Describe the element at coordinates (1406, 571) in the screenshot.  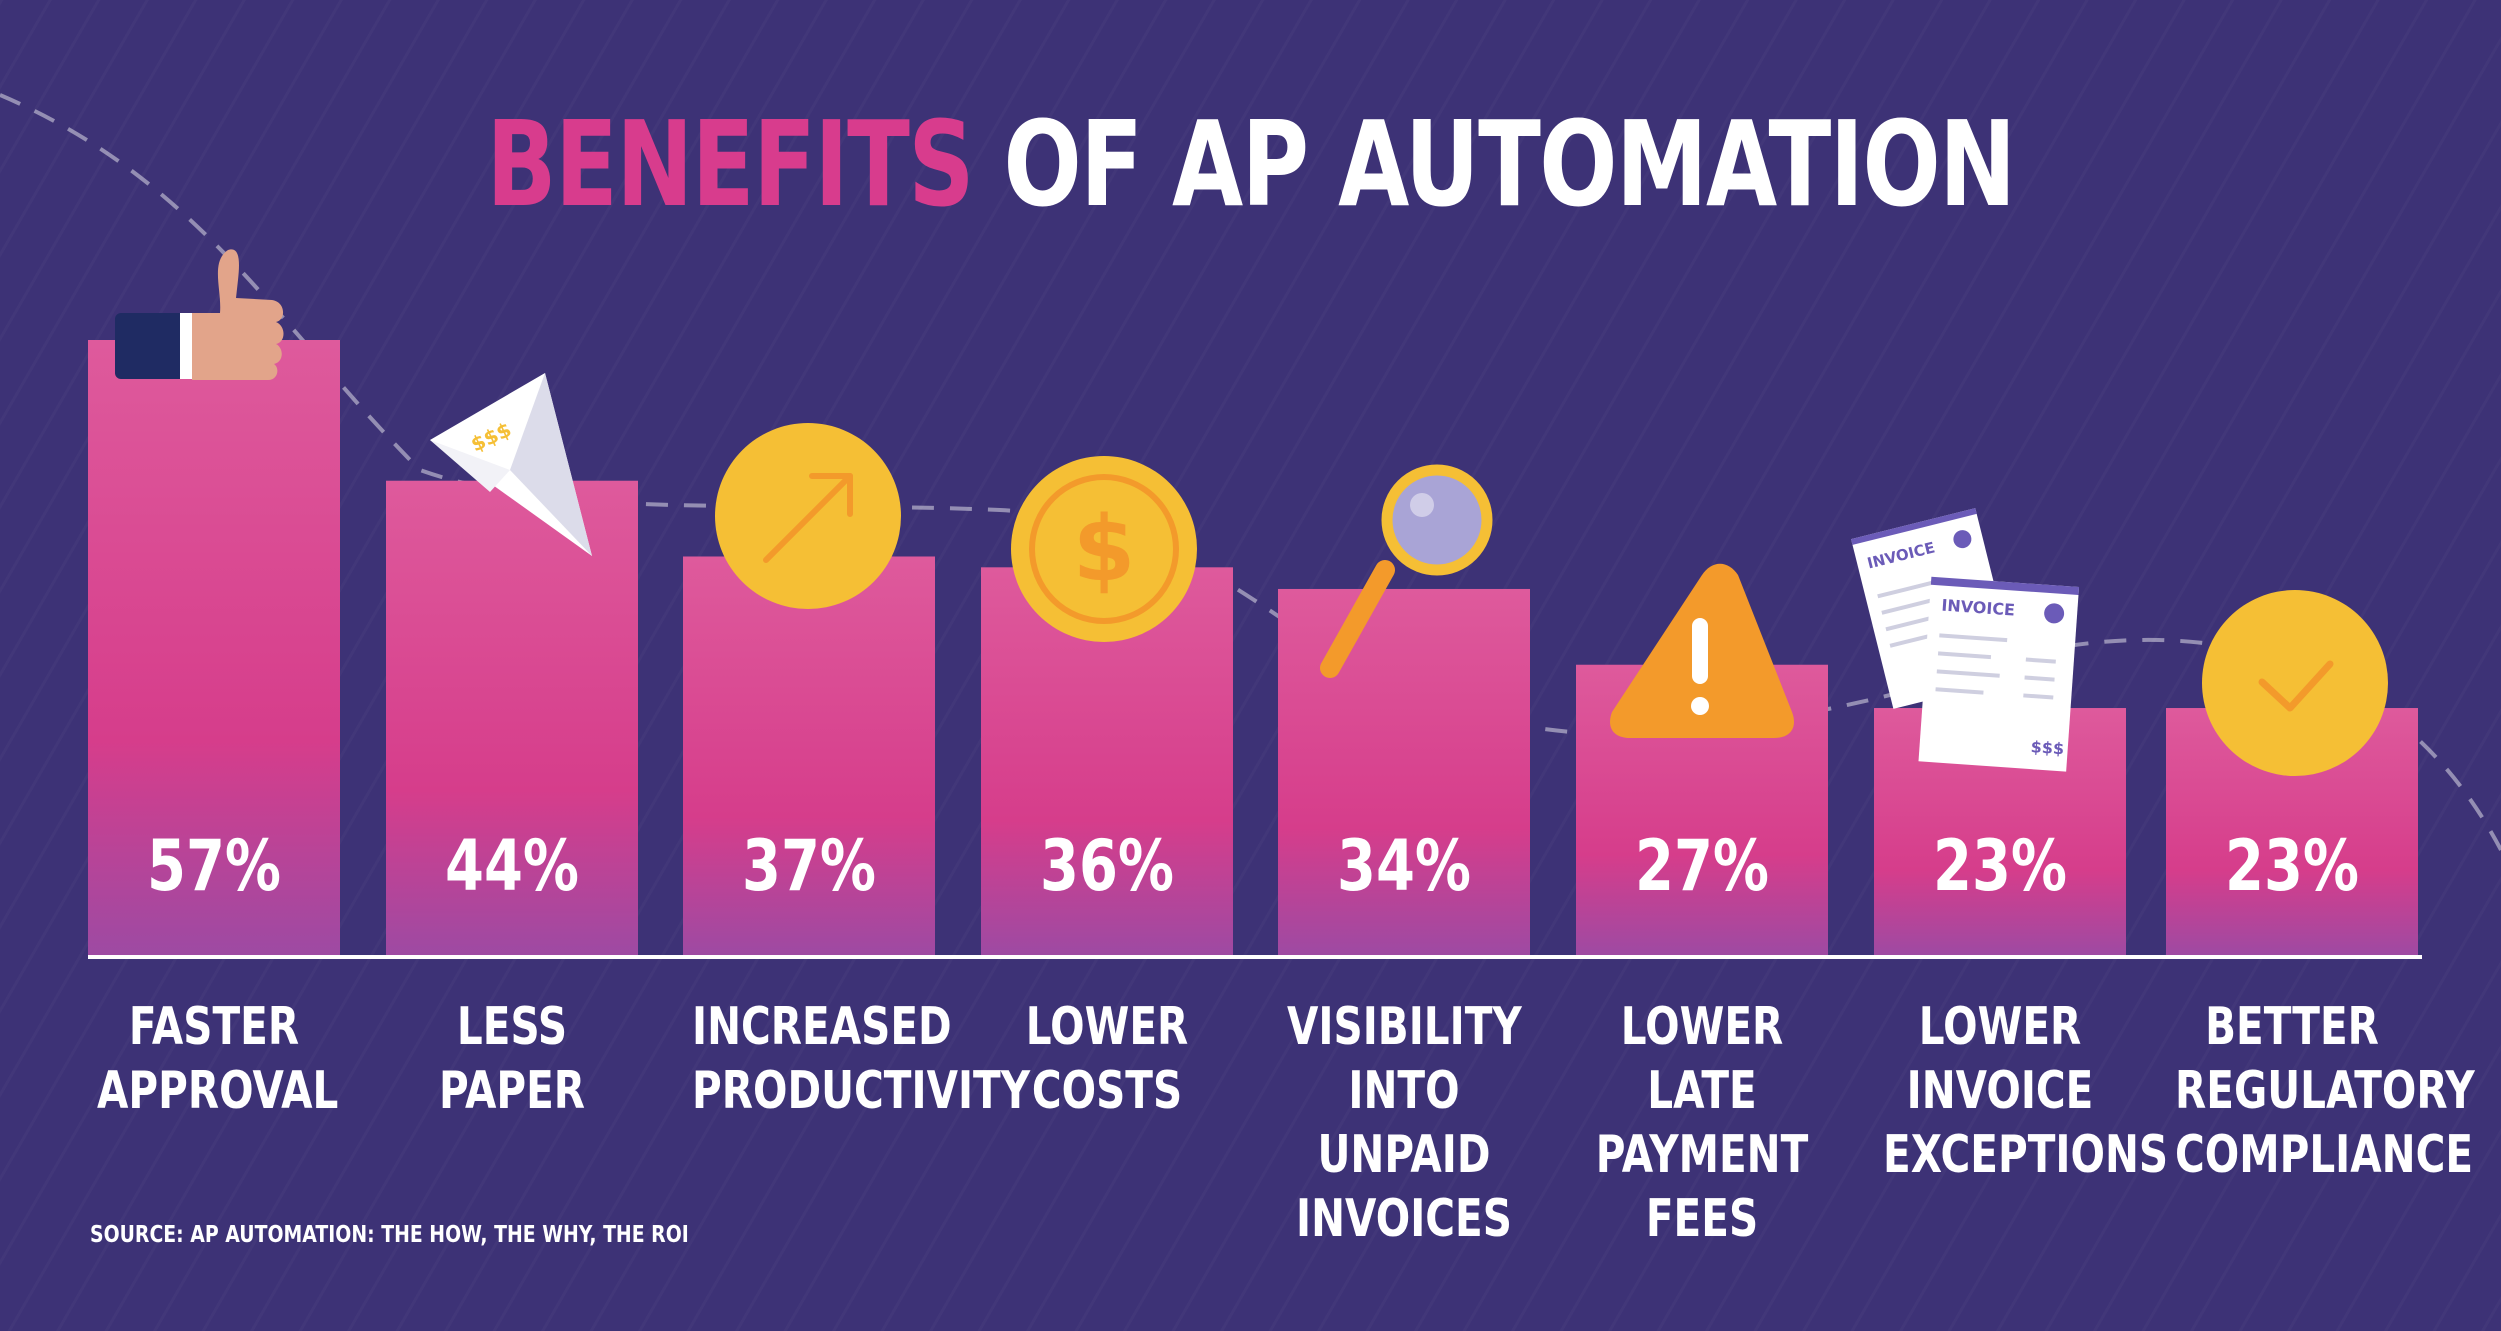
I see `magnifier-icon` at that location.